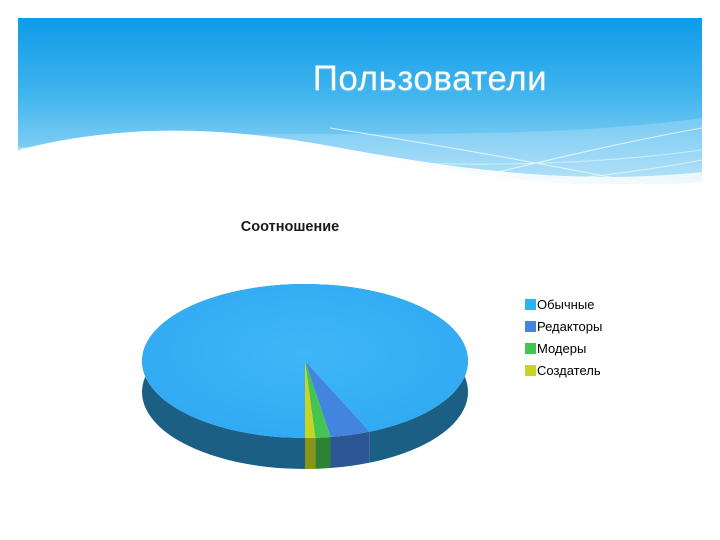  I want to click on legend-item: Редакторы, so click(600, 326).